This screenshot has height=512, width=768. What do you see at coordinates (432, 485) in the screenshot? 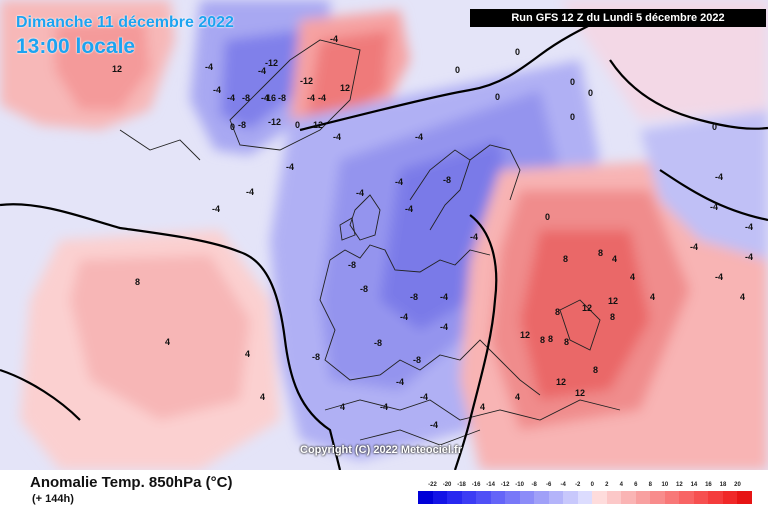
I see `legend-tick-label: -22` at bounding box center [432, 485].